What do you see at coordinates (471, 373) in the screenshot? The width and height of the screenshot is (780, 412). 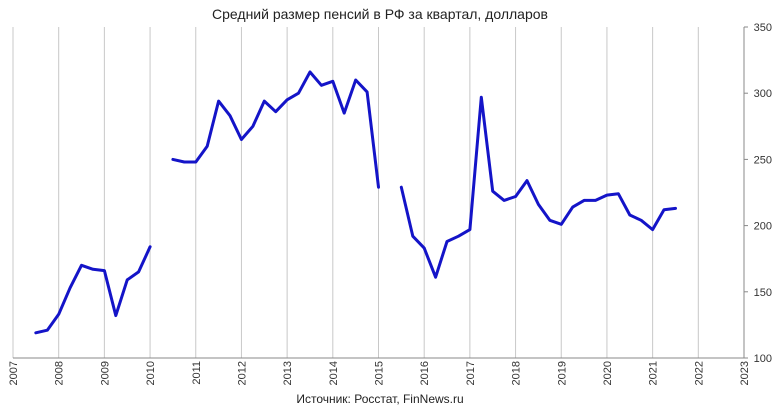 I see `x-tick-label-2017: 2017` at bounding box center [471, 373].